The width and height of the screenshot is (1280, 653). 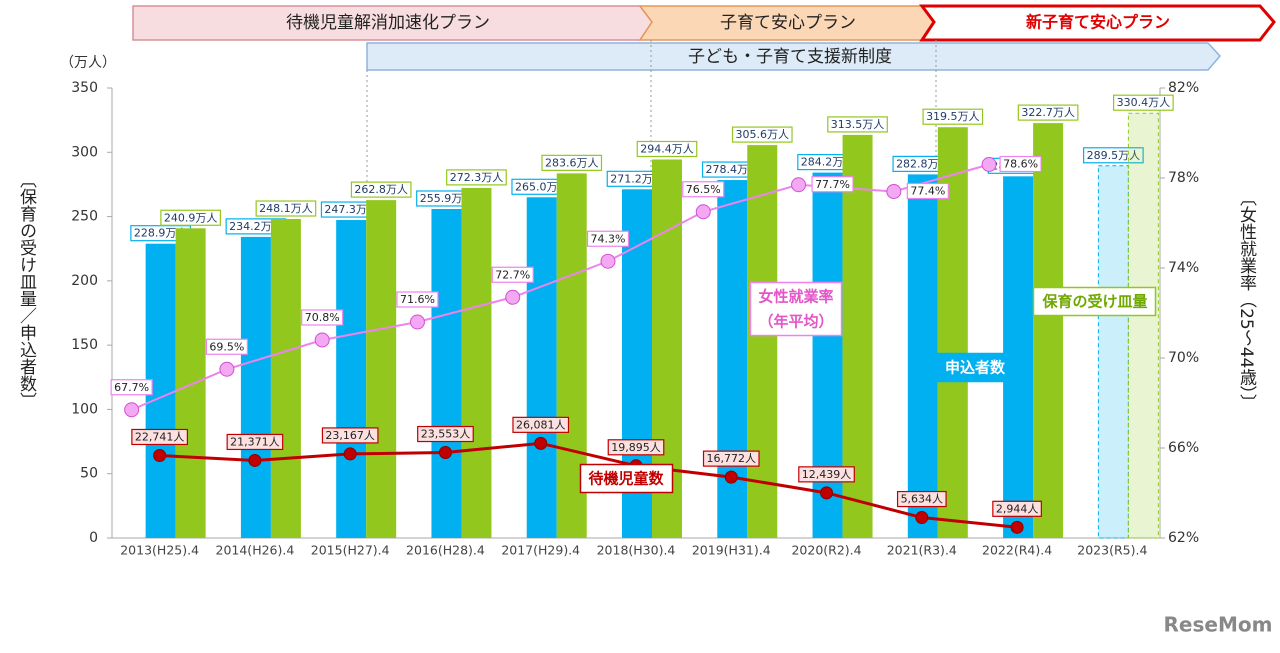 I want to click on legend-label: 女性就業率, so click(x=795, y=297).